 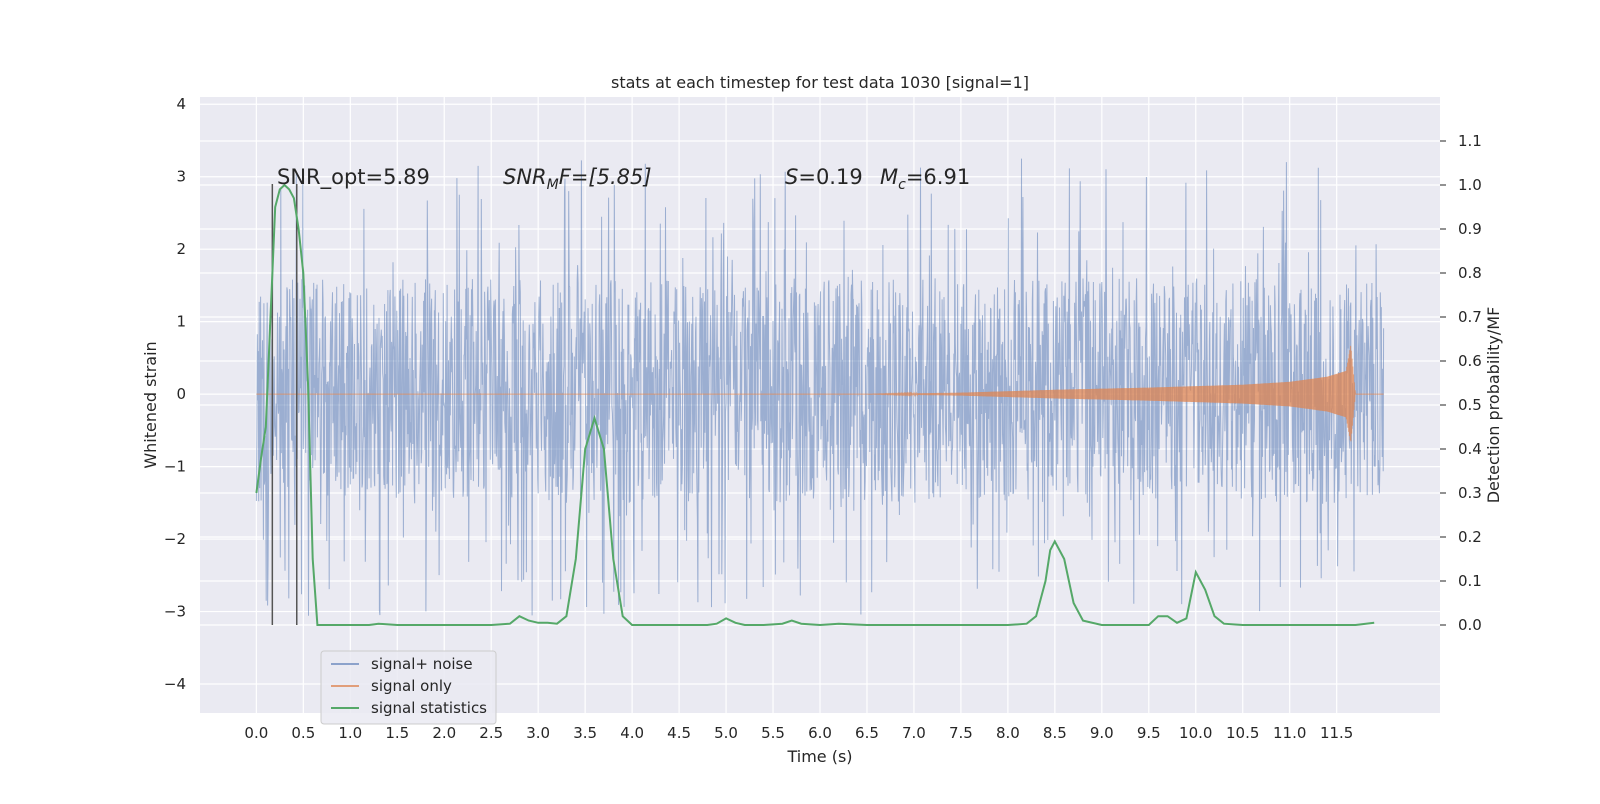 I want to click on y-axis-label-right: Detection probability/MF, so click(x=1493, y=405).